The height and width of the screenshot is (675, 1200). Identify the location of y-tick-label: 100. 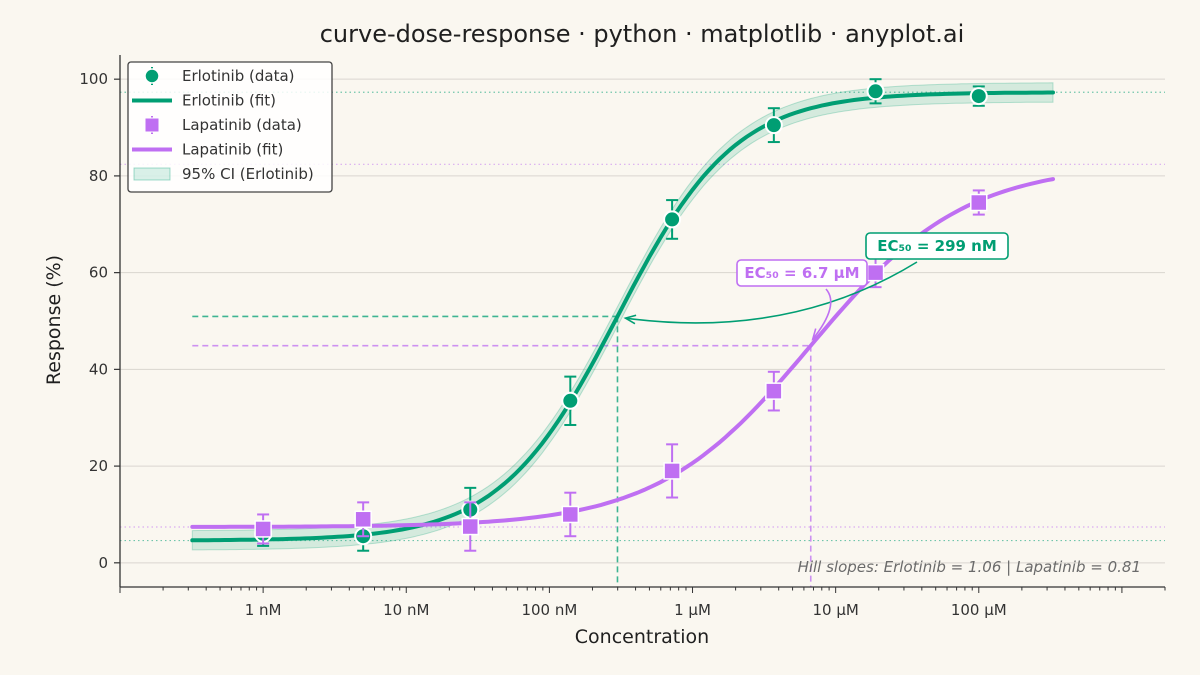
(93, 79).